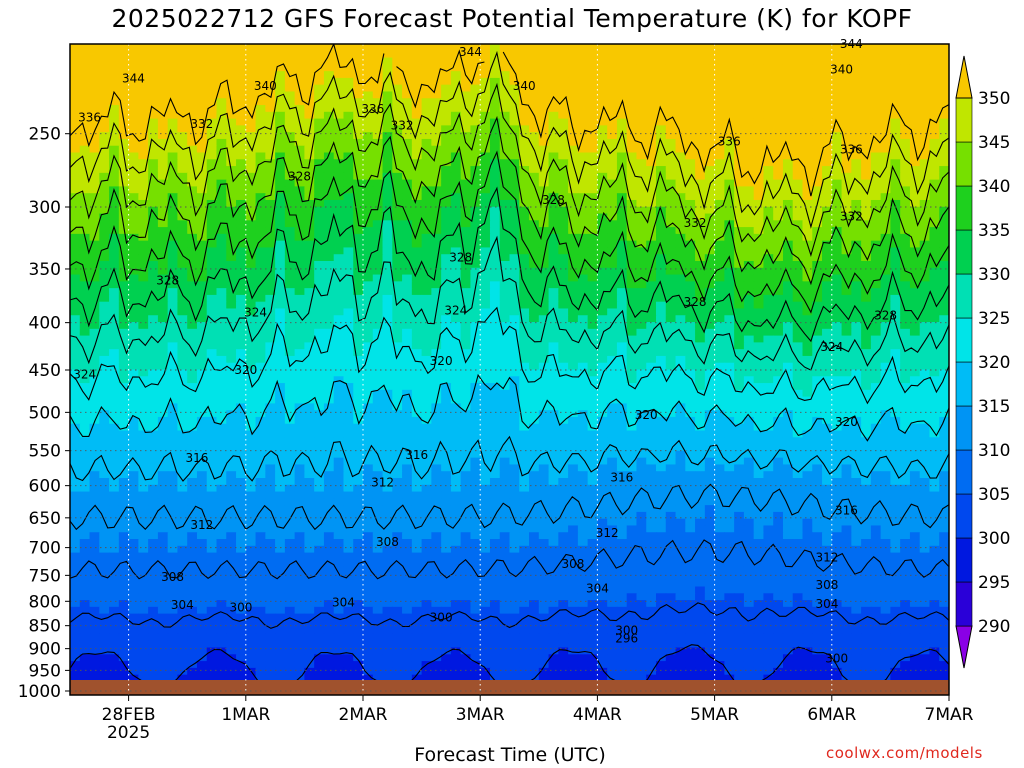 This screenshot has width=1024, height=768. Describe the element at coordinates (994, 363) in the screenshot. I see `colorbar-label: 320` at that location.